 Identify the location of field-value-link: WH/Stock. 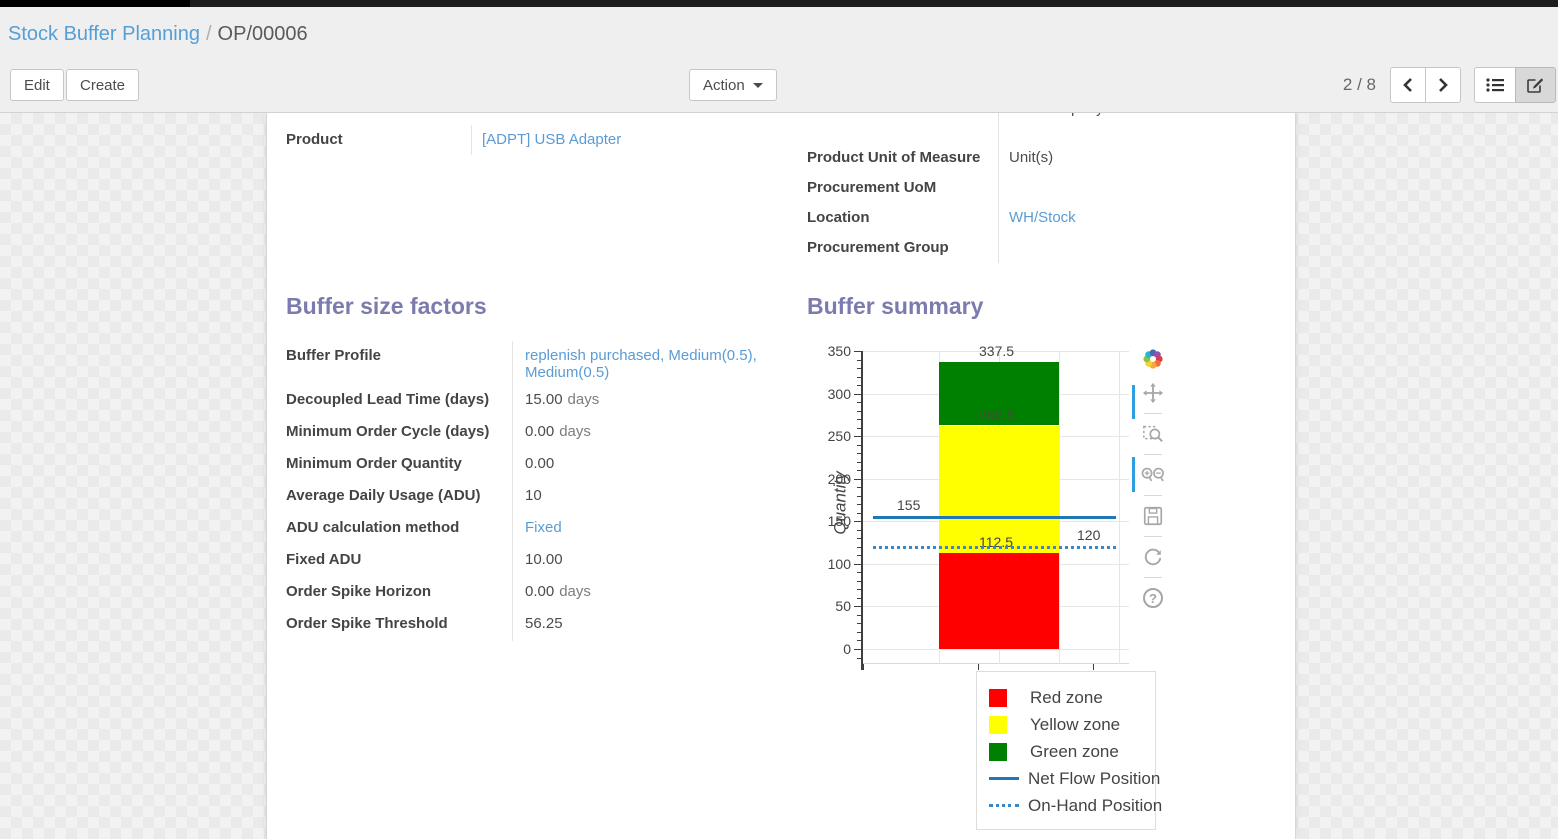
(1042, 217).